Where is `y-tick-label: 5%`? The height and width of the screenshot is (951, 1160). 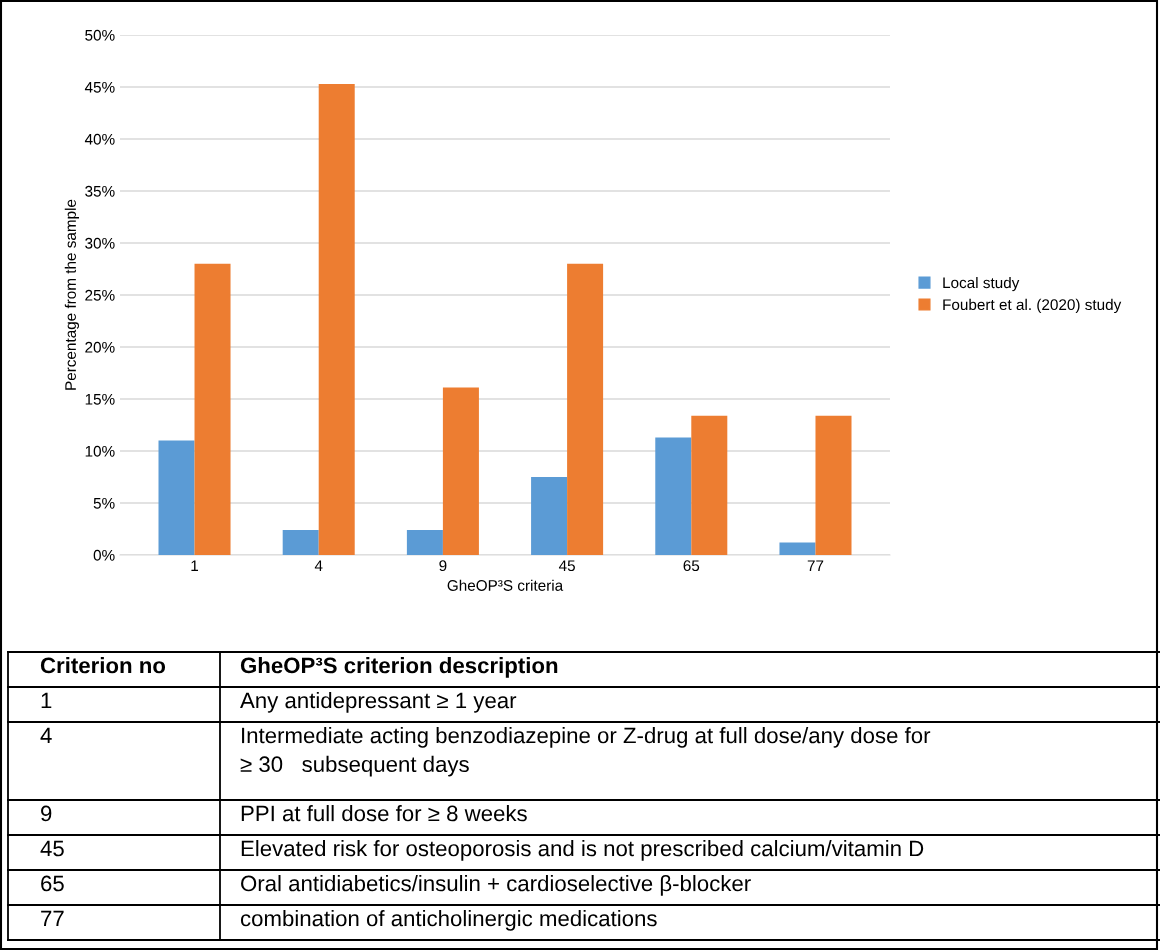
y-tick-label: 5% is located at coordinates (104, 503).